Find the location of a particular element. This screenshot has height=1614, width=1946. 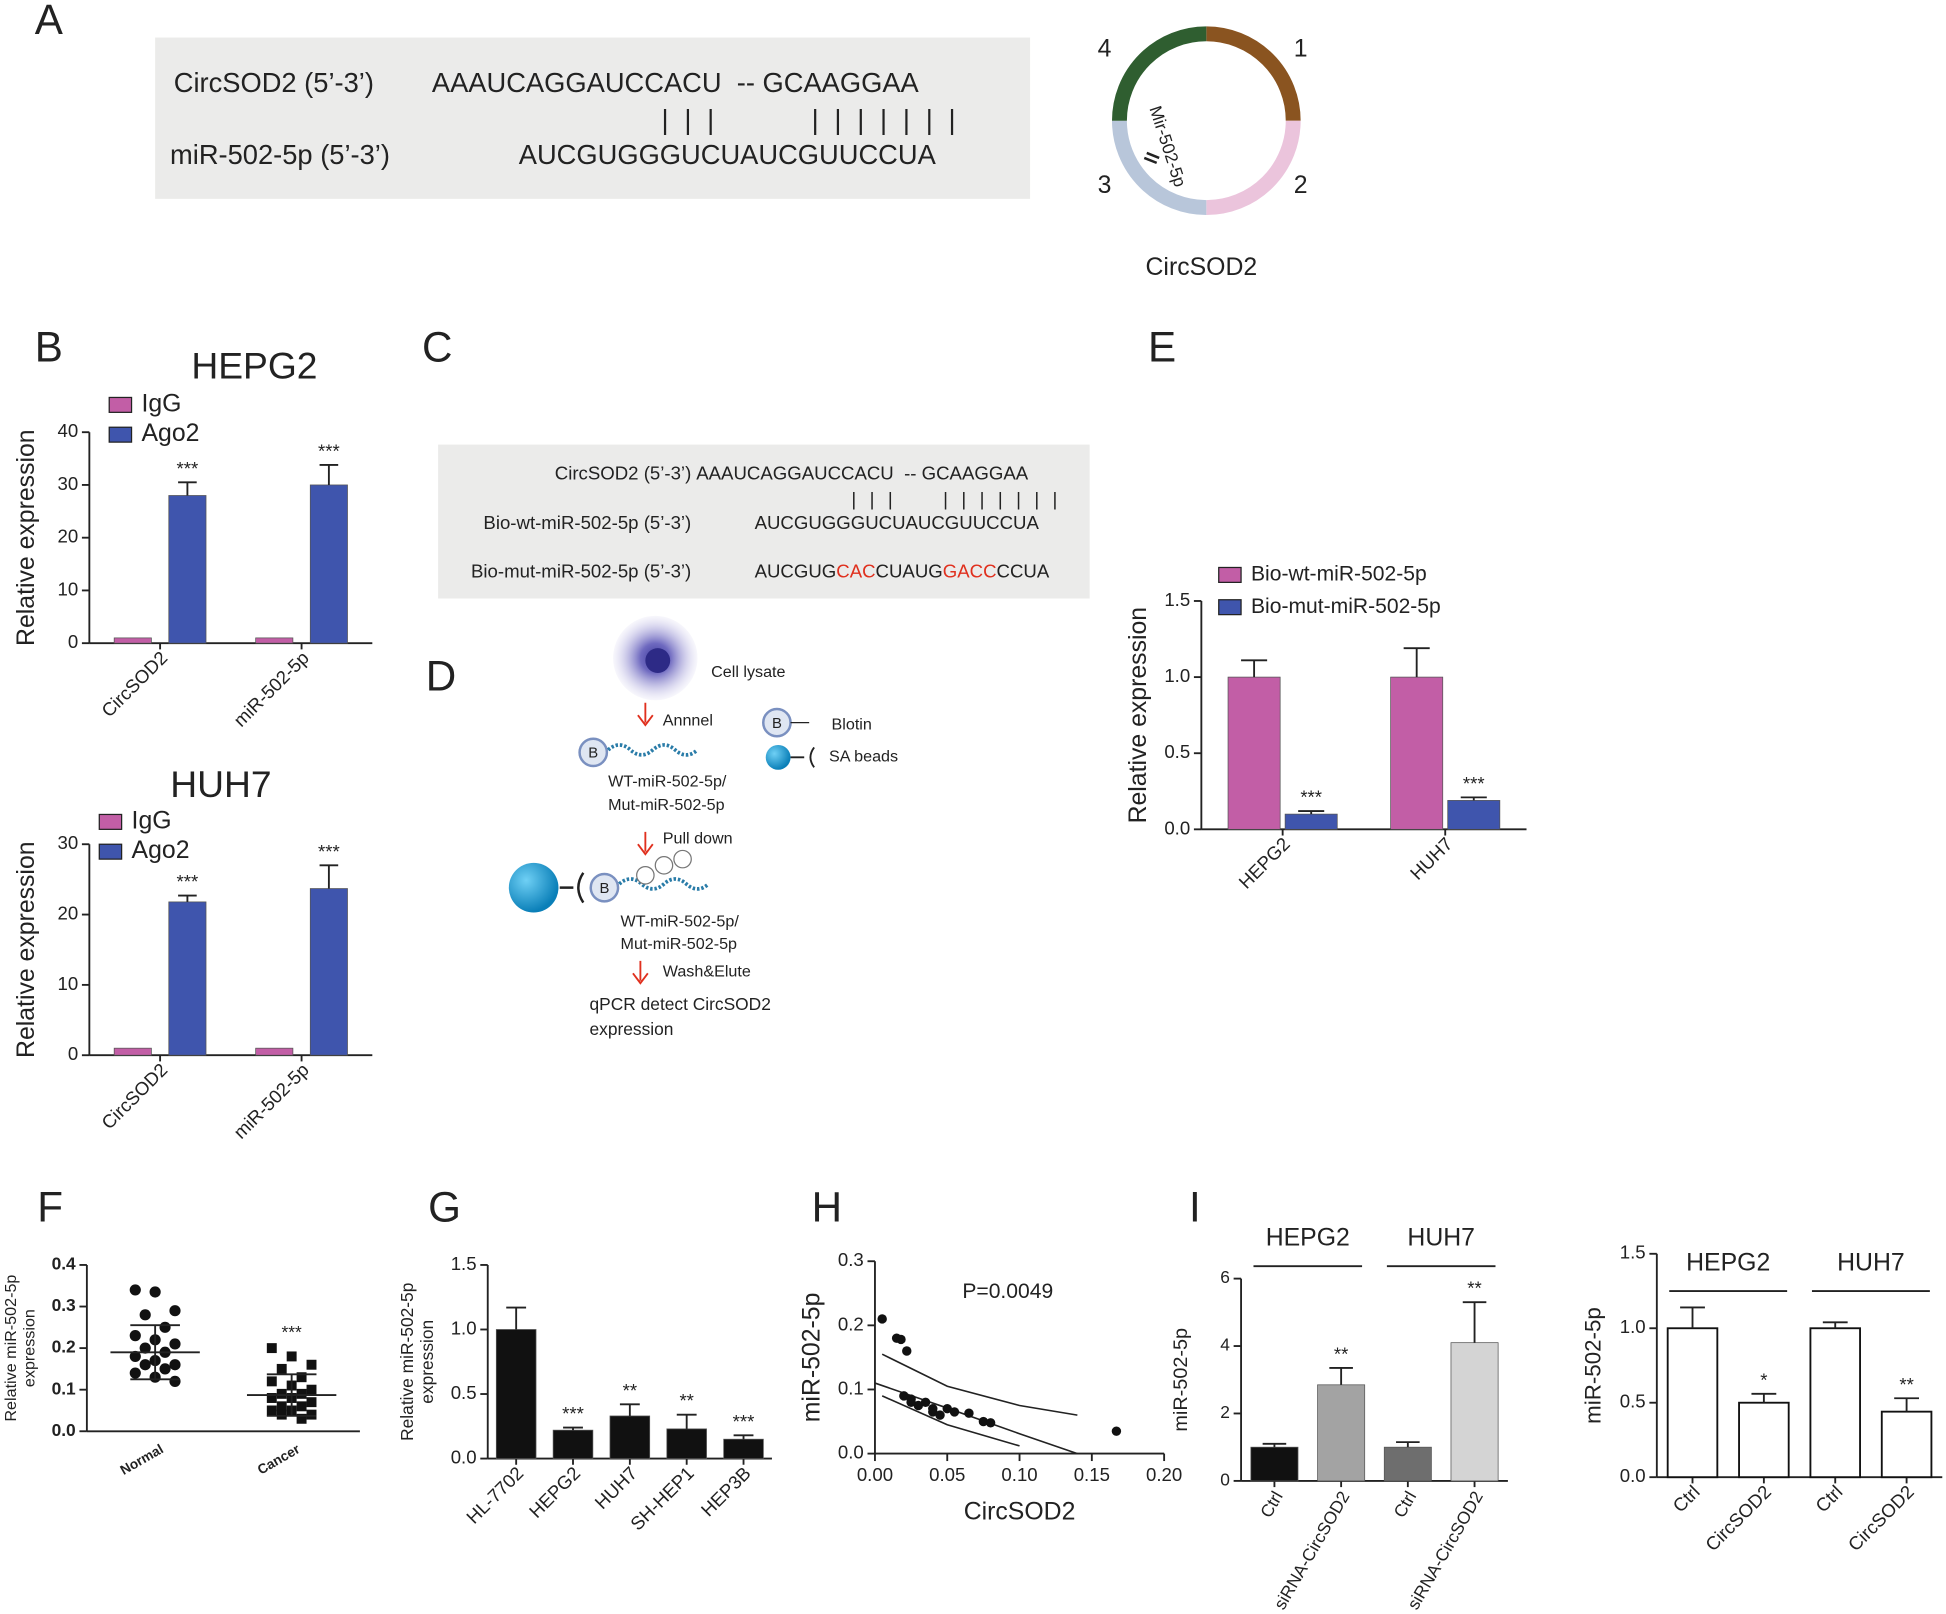

diagram-text: Mut-miR-502-5p is located at coordinates (666, 805).